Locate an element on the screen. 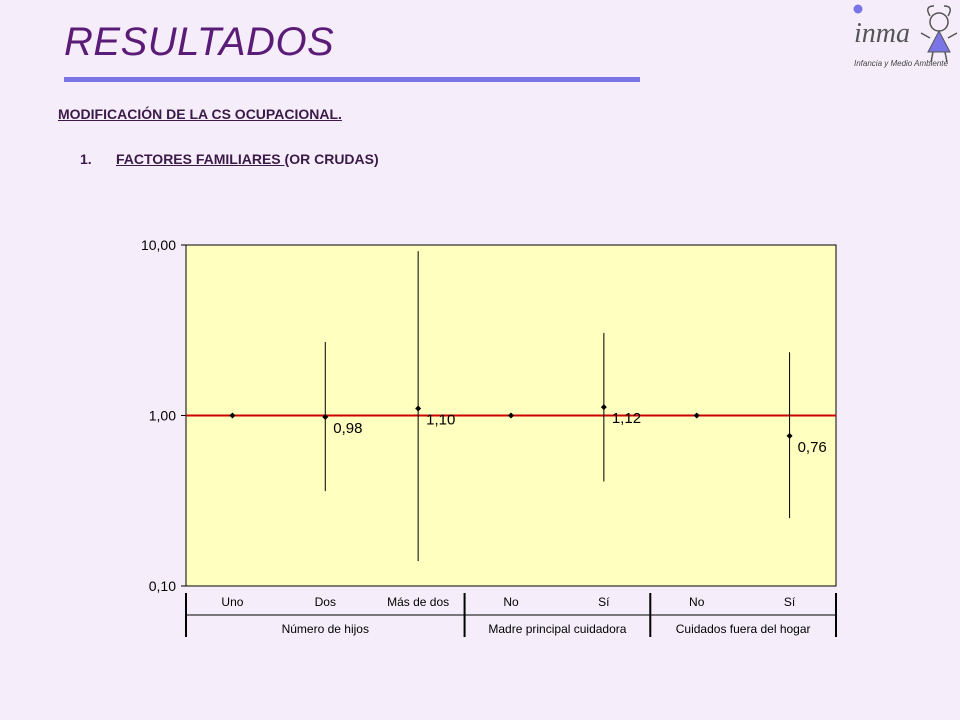 This screenshot has height=720, width=960. list-item-underlined: FACTORES FAMILIARES is located at coordinates (200, 159).